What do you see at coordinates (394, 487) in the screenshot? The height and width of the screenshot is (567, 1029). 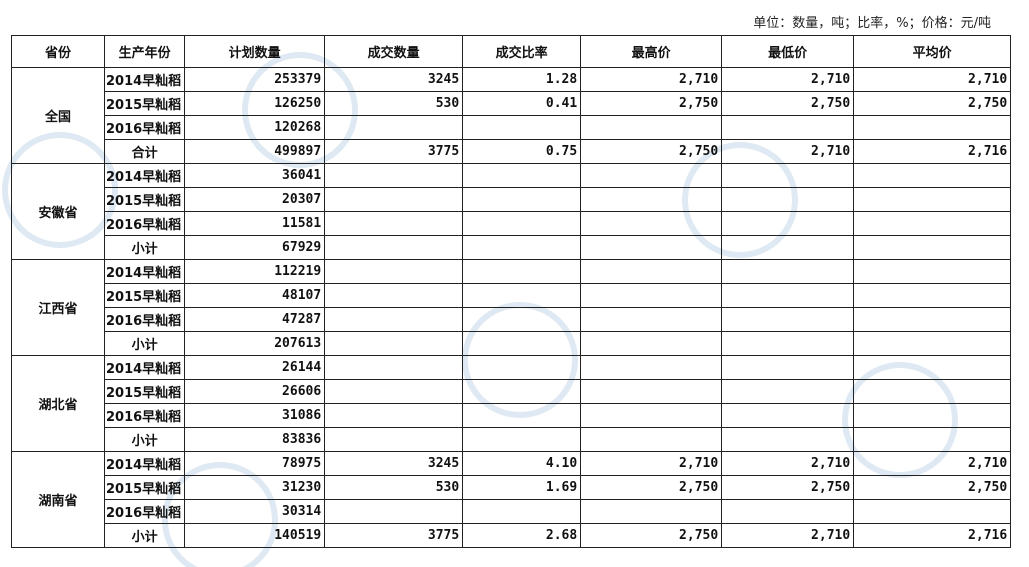 I see `deal-qty-cell: 530` at bounding box center [394, 487].